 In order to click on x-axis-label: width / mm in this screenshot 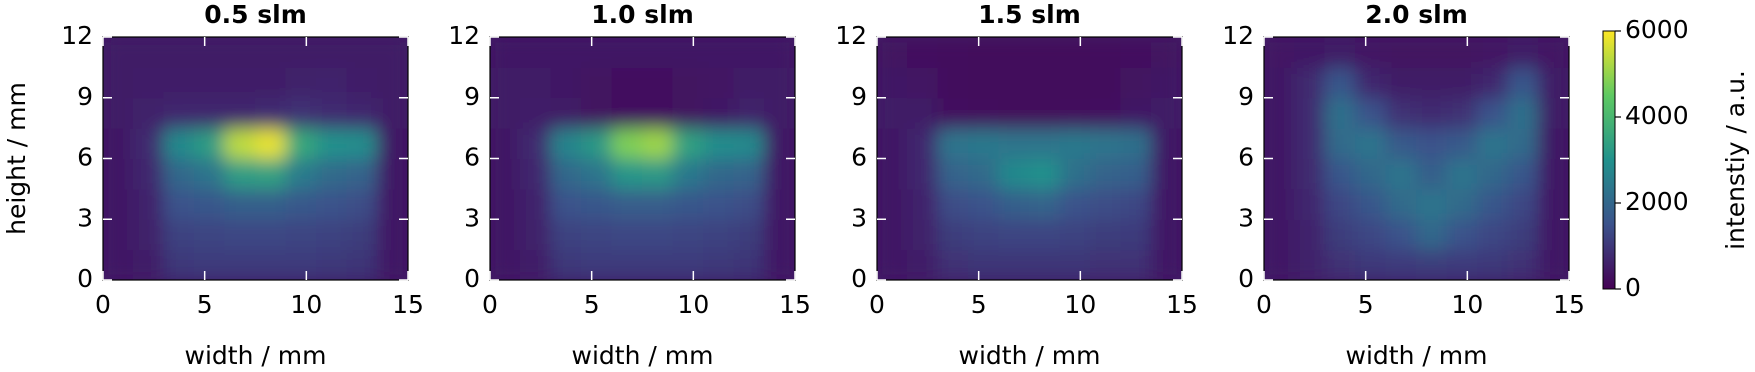, I will do `click(1030, 355)`.